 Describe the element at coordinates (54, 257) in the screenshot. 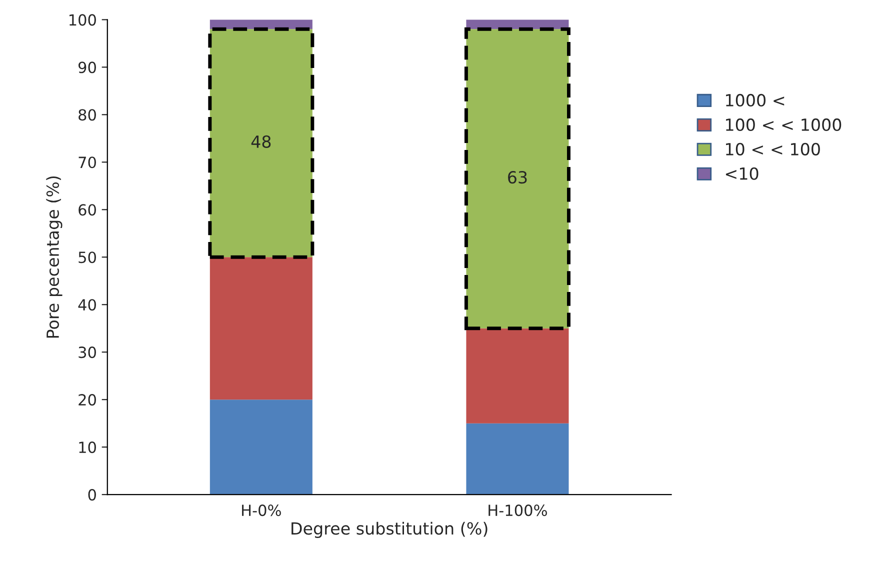

I see `y-axis-title: Pore pecentage (%)` at that location.